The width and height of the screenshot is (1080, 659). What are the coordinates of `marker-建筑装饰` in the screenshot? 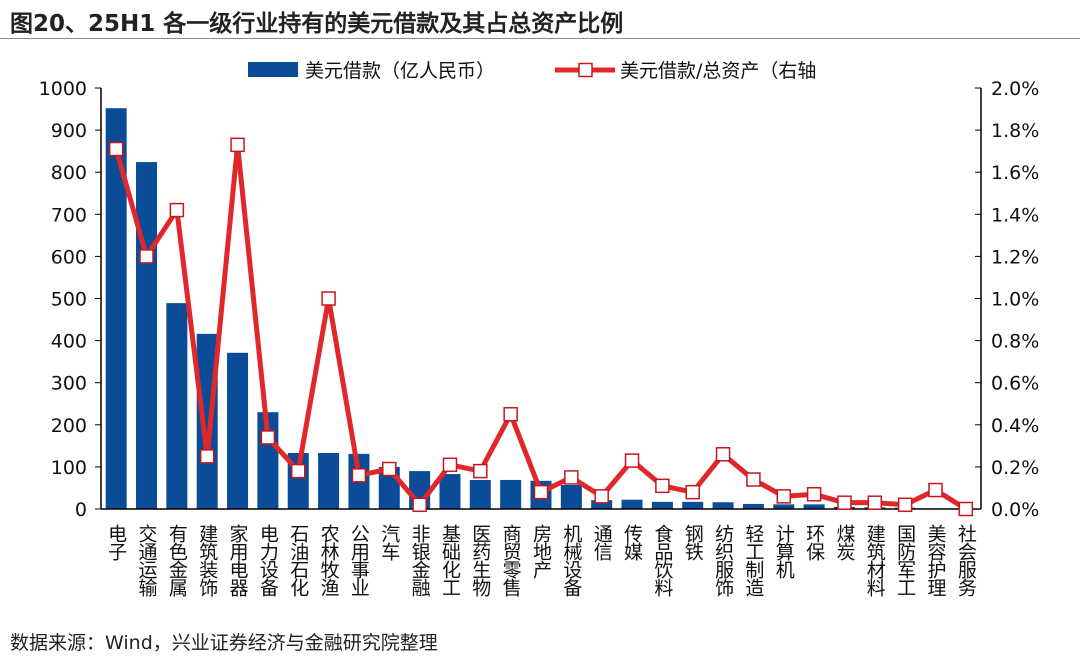 It's located at (207, 456).